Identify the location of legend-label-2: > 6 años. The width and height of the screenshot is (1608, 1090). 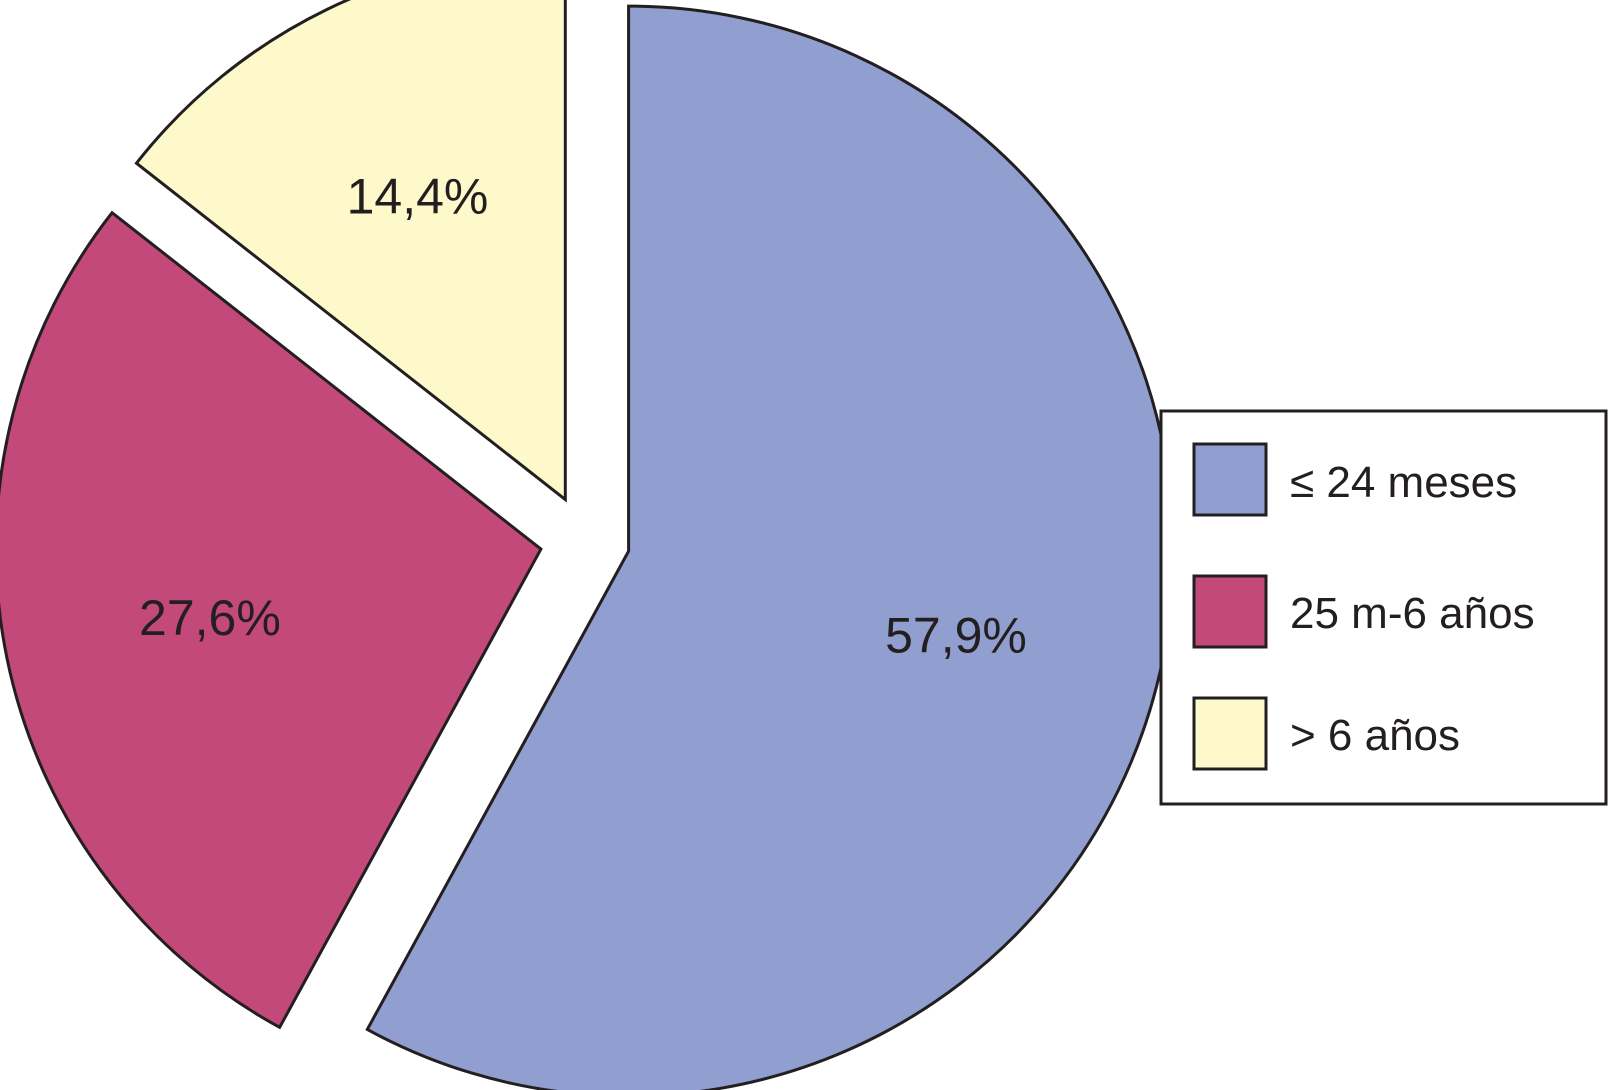
(1375, 735).